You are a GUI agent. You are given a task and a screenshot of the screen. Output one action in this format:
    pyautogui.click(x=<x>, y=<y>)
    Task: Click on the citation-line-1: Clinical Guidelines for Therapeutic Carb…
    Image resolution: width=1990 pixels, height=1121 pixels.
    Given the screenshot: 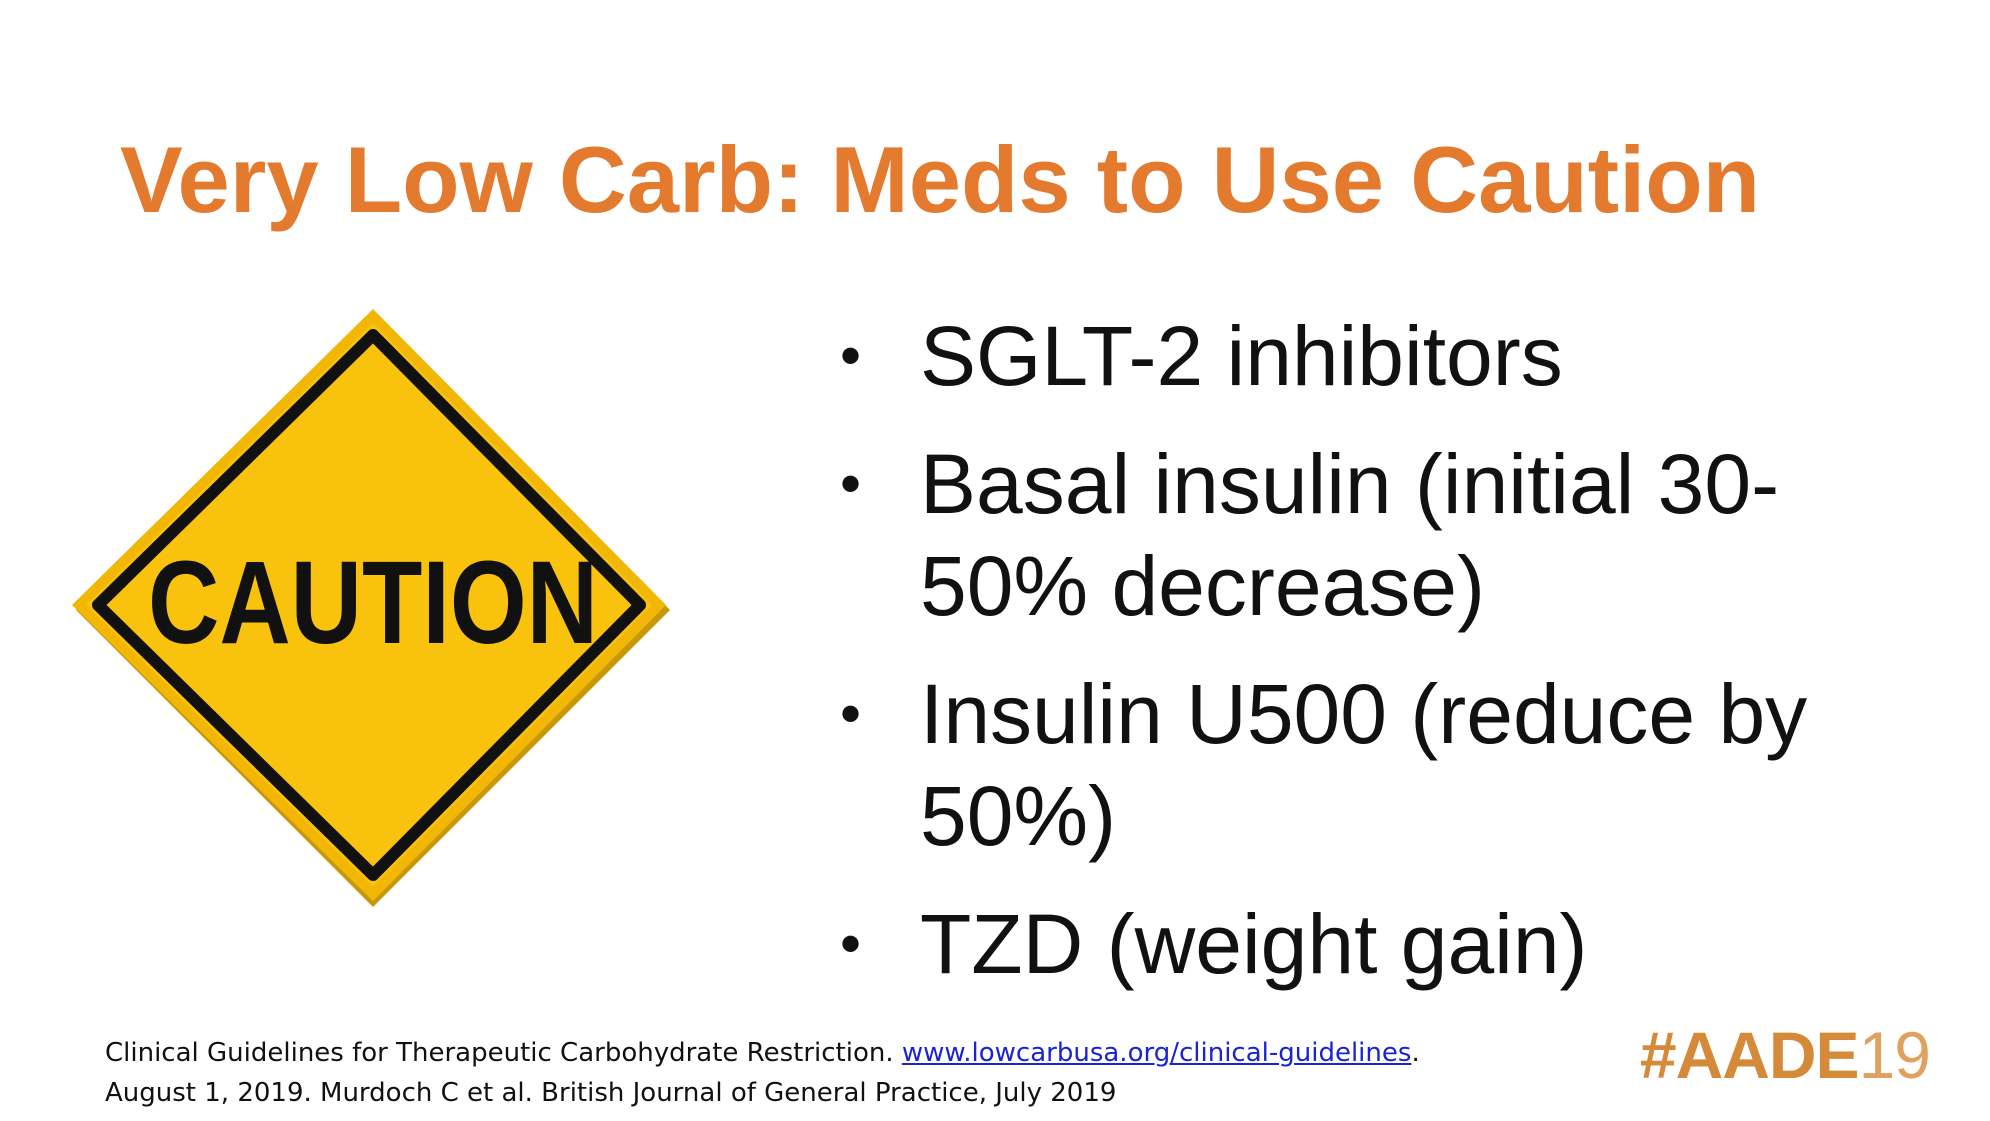 What is the action you would take?
    pyautogui.click(x=805, y=1053)
    